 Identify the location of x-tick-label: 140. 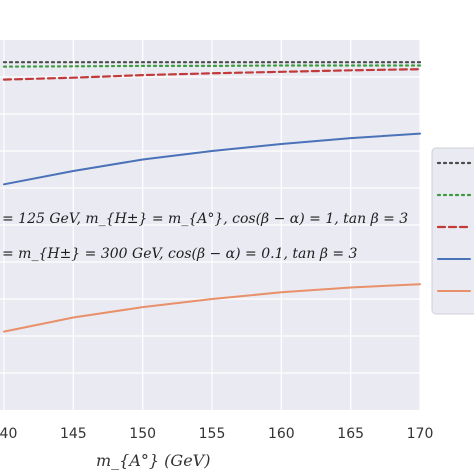
(8, 434).